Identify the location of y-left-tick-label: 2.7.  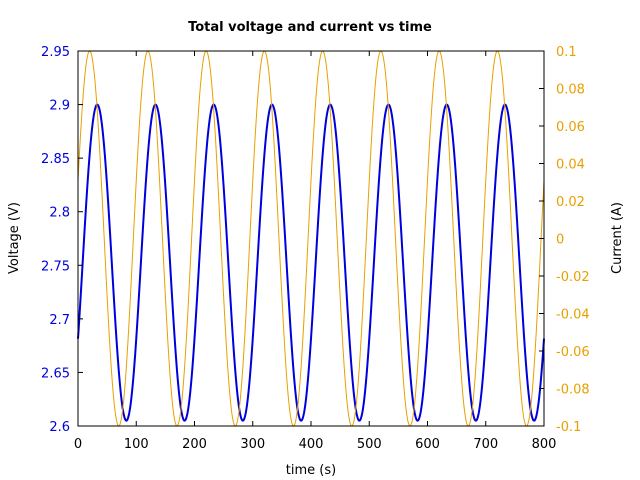
(59, 320).